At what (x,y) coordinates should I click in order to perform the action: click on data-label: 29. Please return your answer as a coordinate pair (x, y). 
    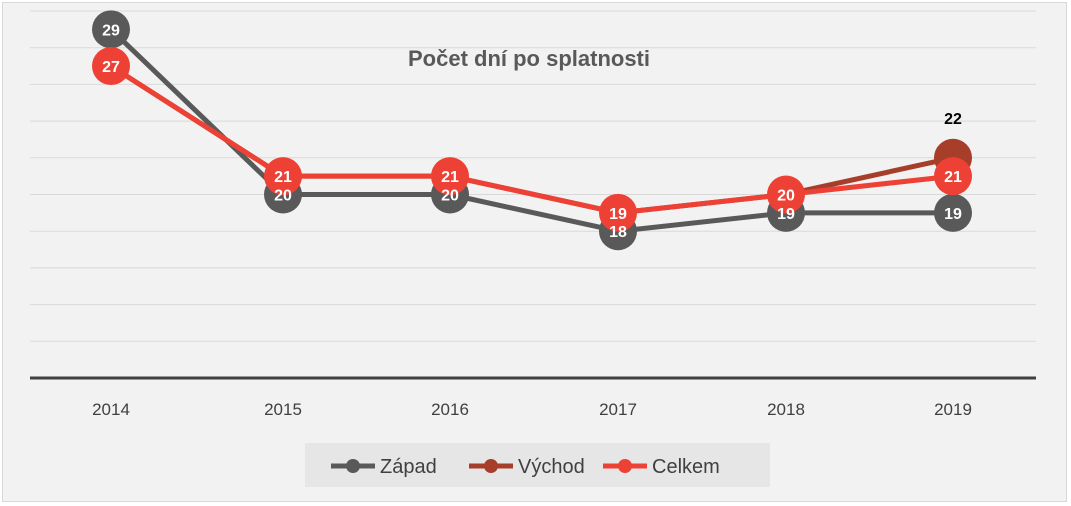
    Looking at the image, I should click on (111, 30).